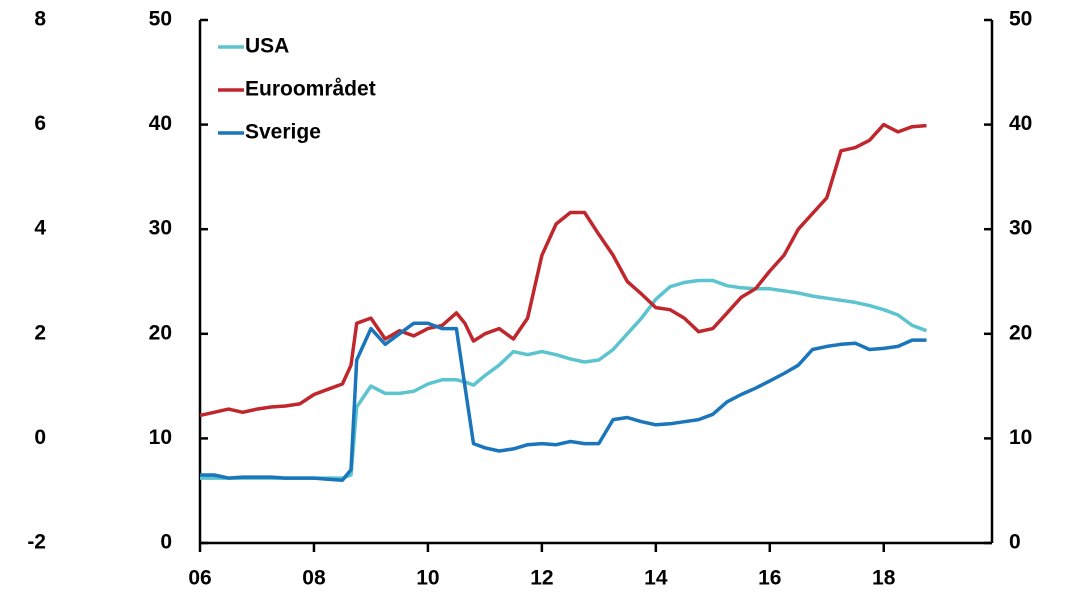  What do you see at coordinates (267, 46) in the screenshot?
I see `legend-label: USA` at bounding box center [267, 46].